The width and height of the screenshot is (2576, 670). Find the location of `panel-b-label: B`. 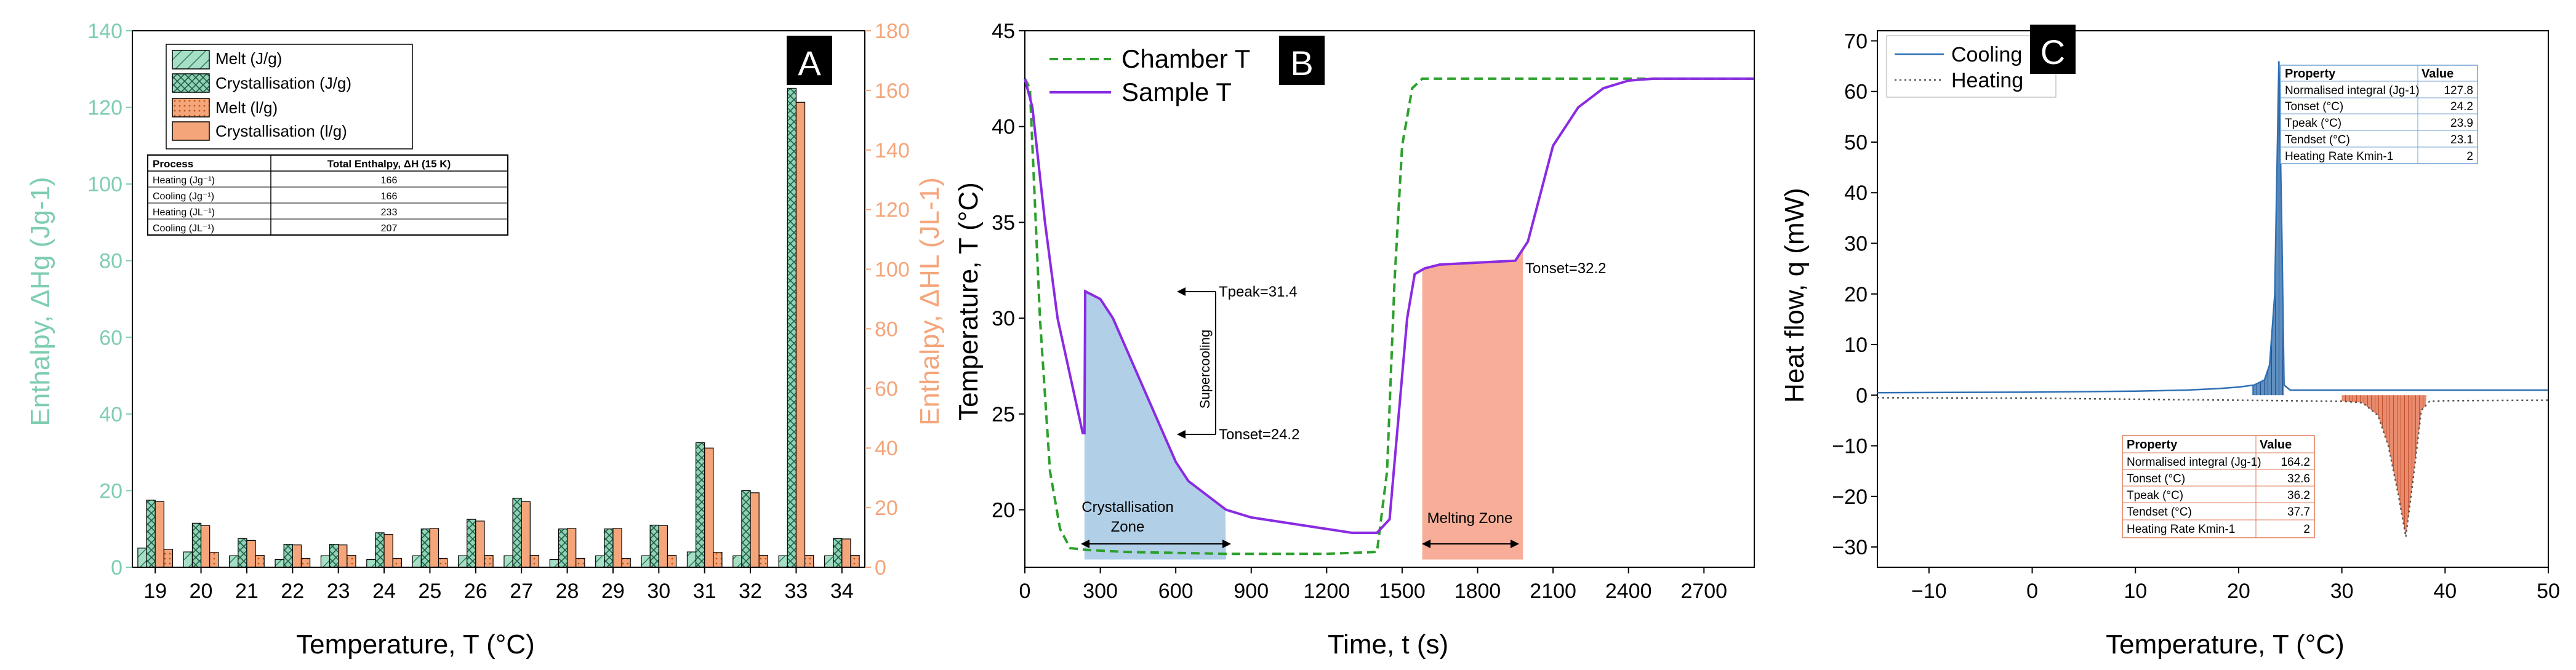

panel-b-label: B is located at coordinates (1301, 63).